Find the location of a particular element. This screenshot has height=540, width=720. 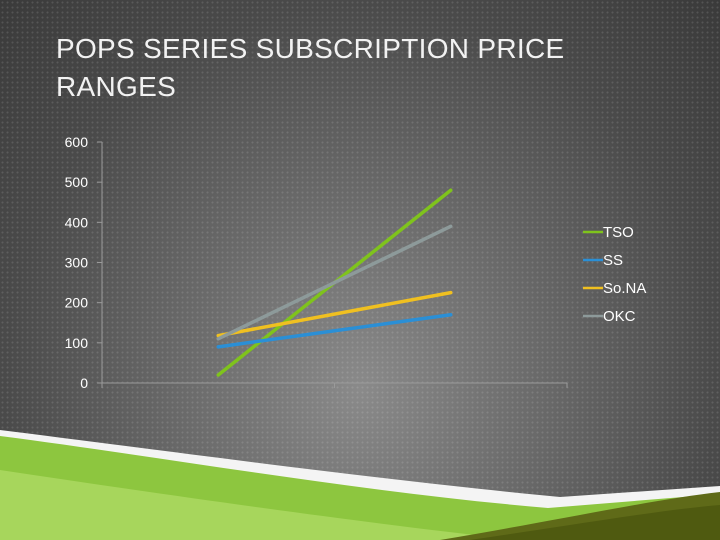

series-line-ss is located at coordinates (334, 330).